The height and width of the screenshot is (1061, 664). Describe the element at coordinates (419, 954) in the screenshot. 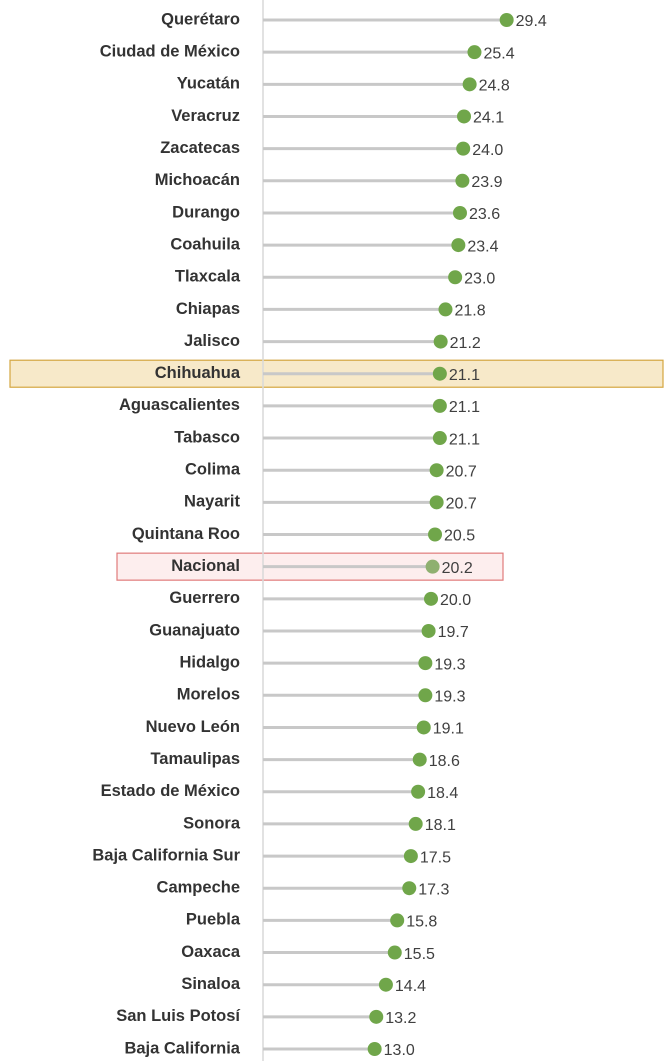

I see `value-label: 15.5` at that location.